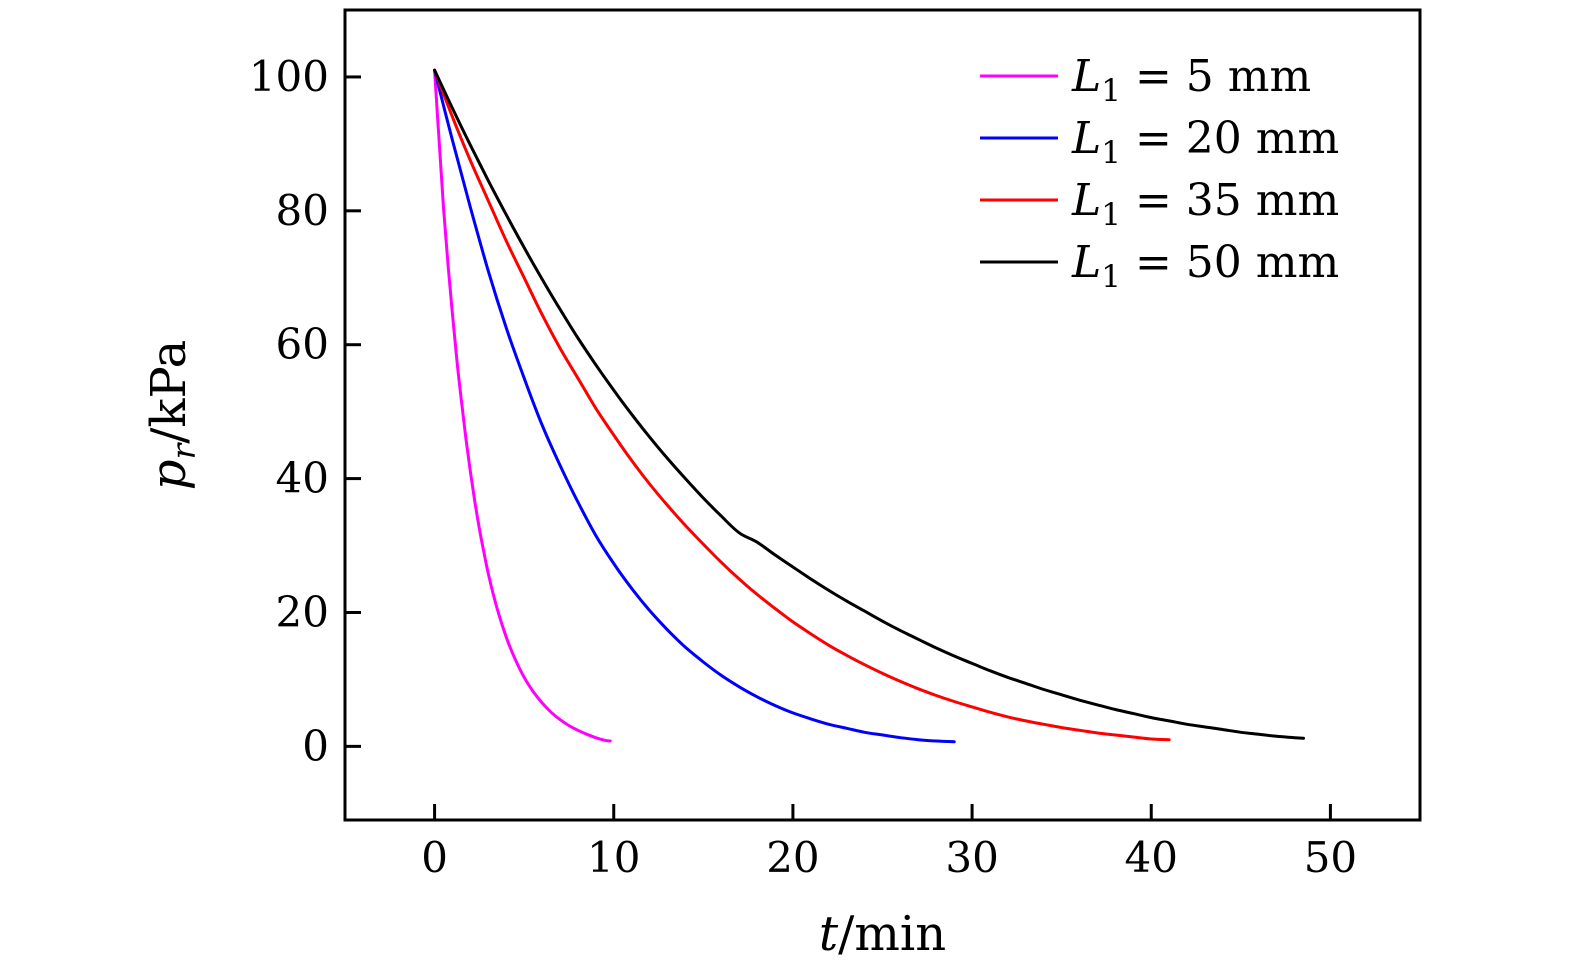 The width and height of the screenshot is (1575, 978). Describe the element at coordinates (302, 611) in the screenshot. I see `y-tick-label: 20` at that location.